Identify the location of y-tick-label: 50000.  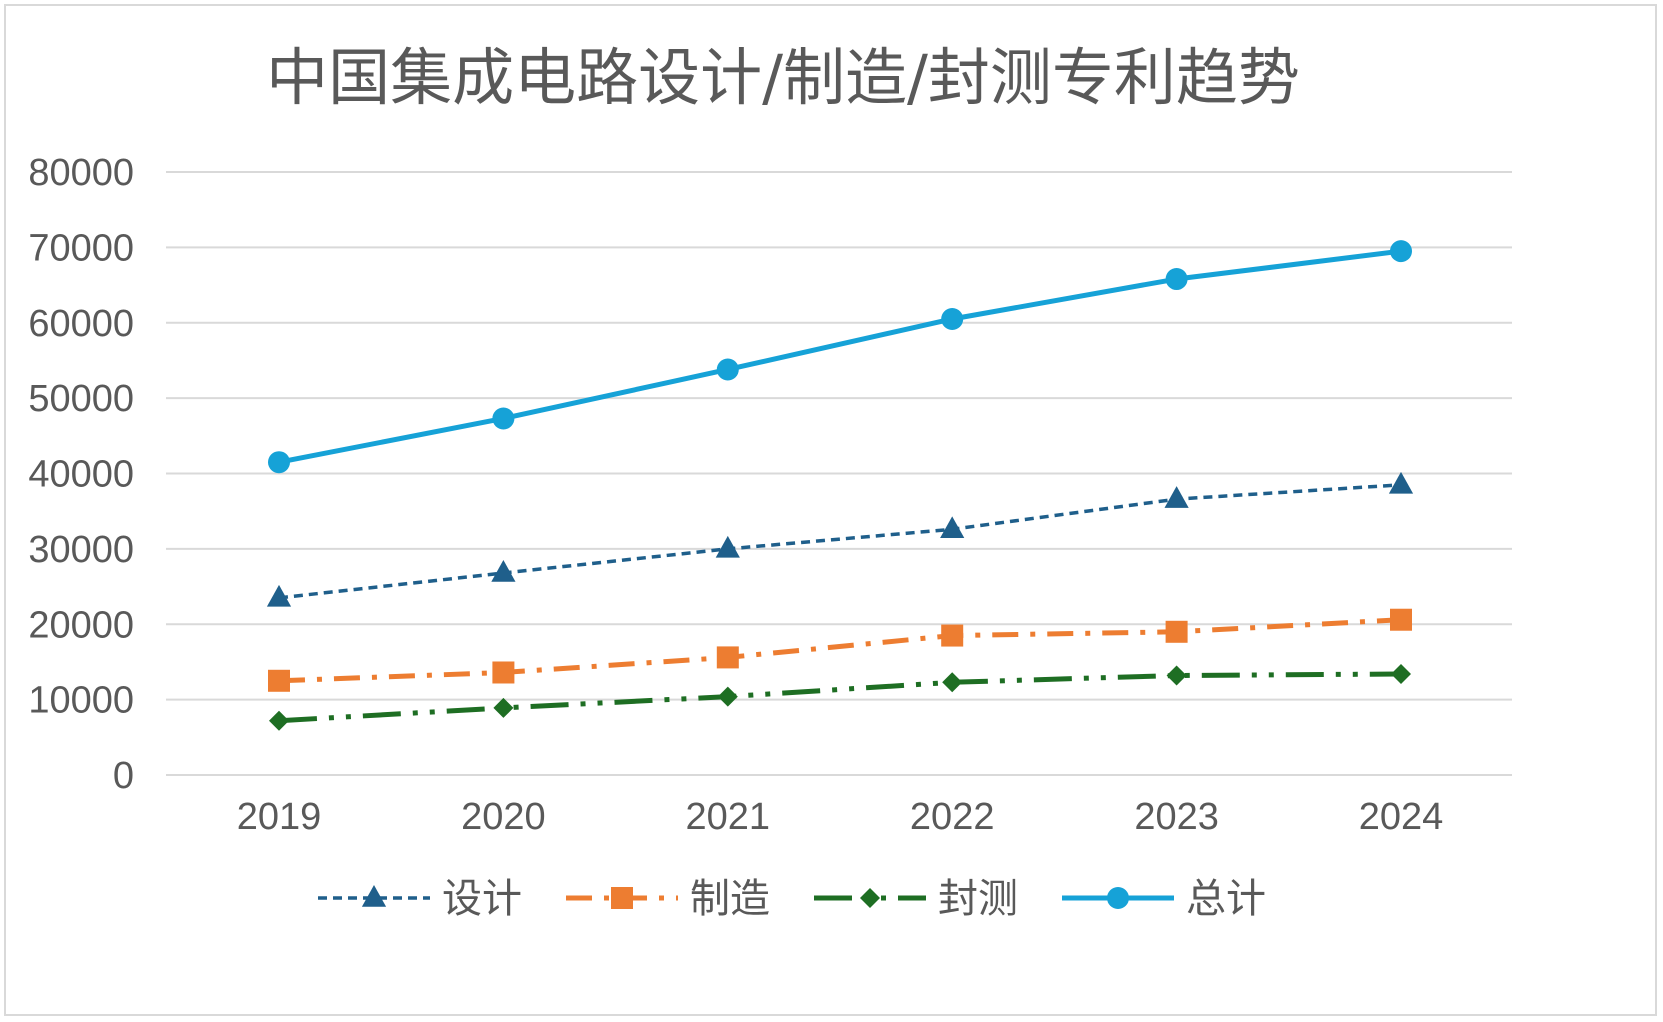
(81, 399).